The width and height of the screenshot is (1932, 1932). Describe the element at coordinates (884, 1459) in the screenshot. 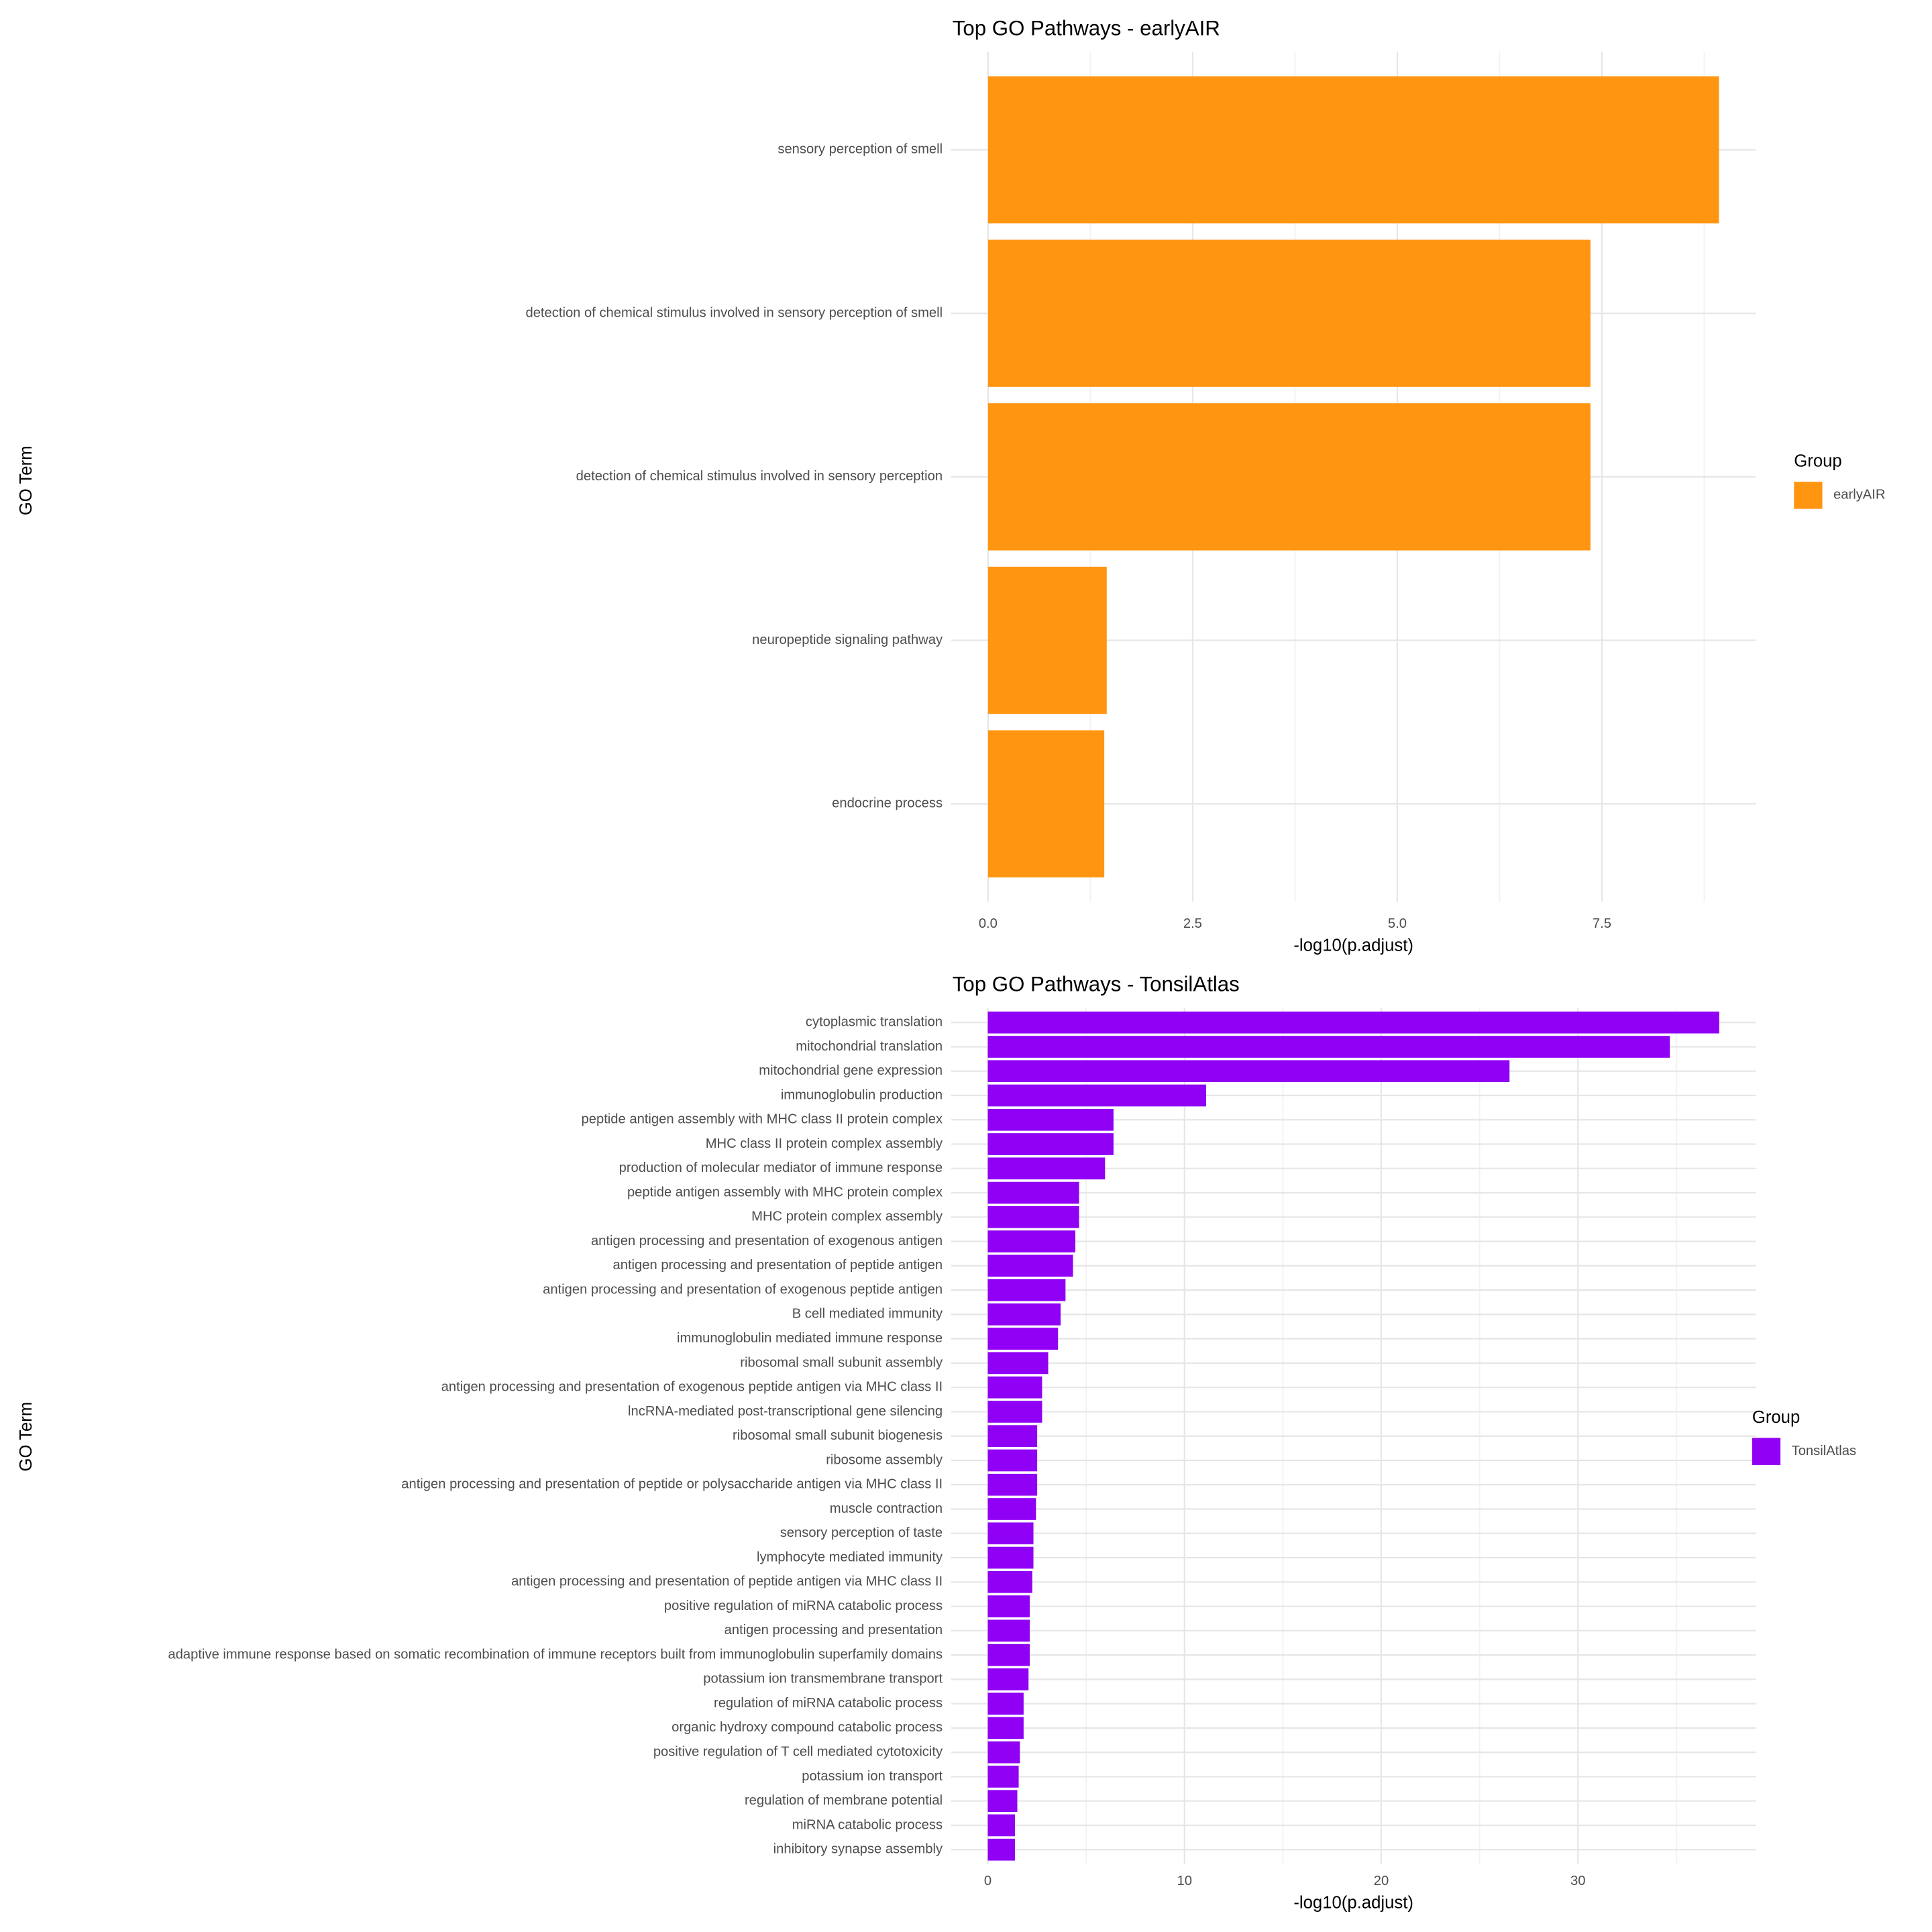

I see `y-tick-label: ribosome assembly` at that location.